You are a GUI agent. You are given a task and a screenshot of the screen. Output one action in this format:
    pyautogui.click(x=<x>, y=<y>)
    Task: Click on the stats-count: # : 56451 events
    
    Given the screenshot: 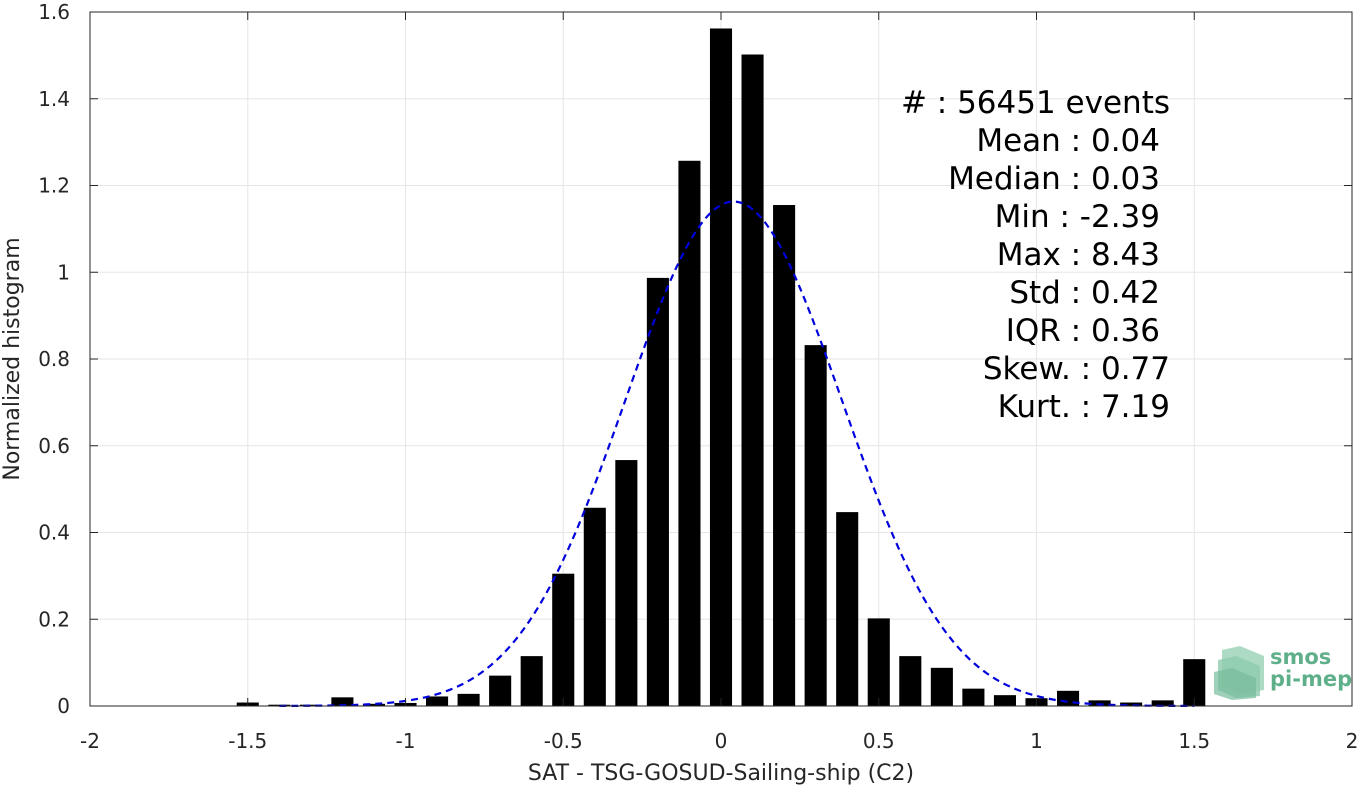 What is the action you would take?
    pyautogui.click(x=1035, y=103)
    